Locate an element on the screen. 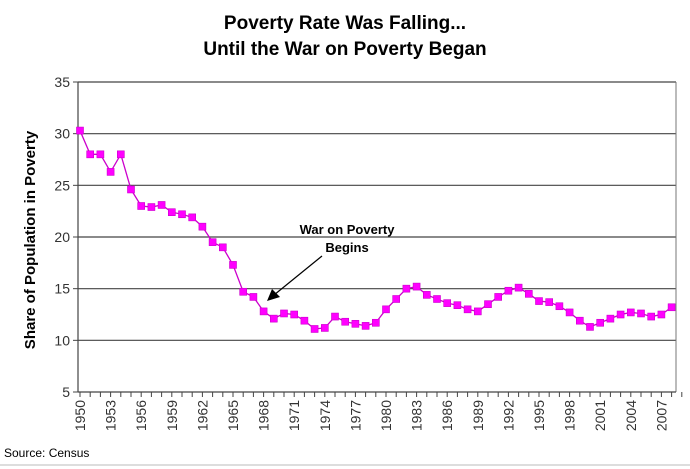 This screenshot has width=690, height=469. x-tick-label: 2007 is located at coordinates (661, 415).